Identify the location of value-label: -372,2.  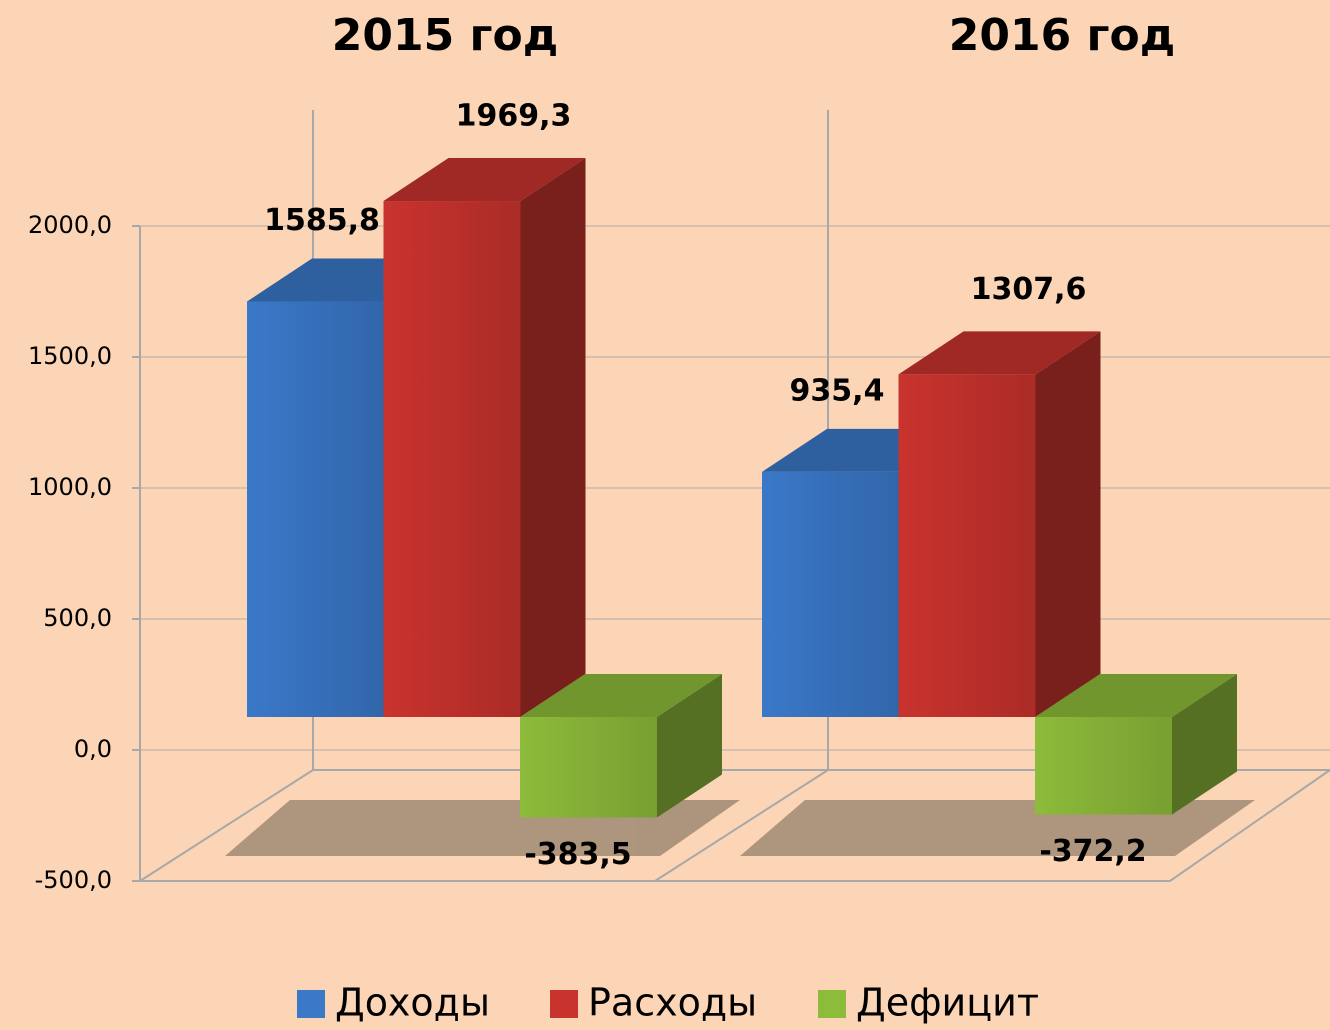
(1092, 851).